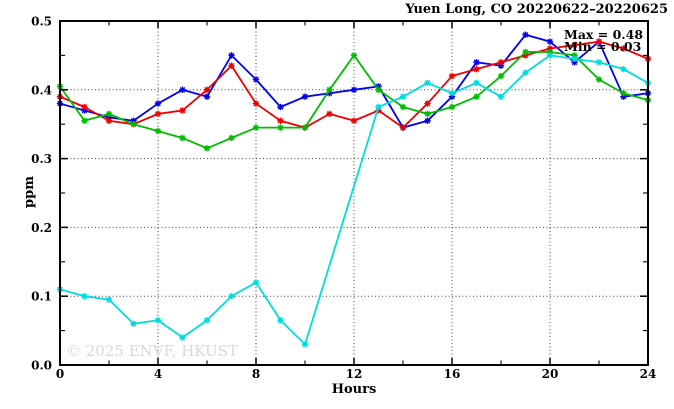 Image resolution: width=674 pixels, height=409 pixels. Describe the element at coordinates (354, 389) in the screenshot. I see `x-axis-label: Hours` at that location.